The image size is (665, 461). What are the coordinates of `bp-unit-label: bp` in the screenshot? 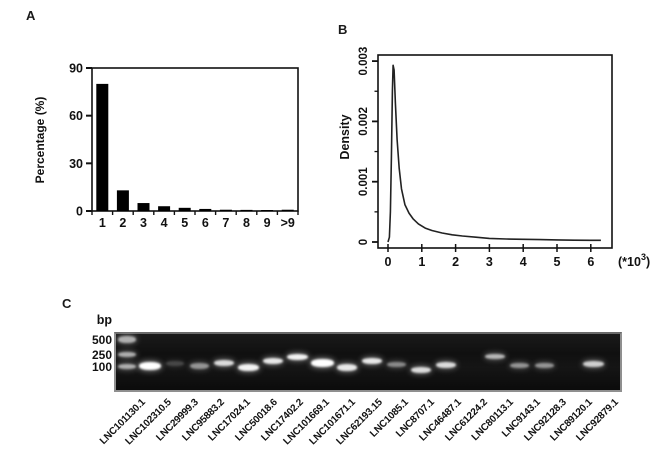 It's located at (104, 320).